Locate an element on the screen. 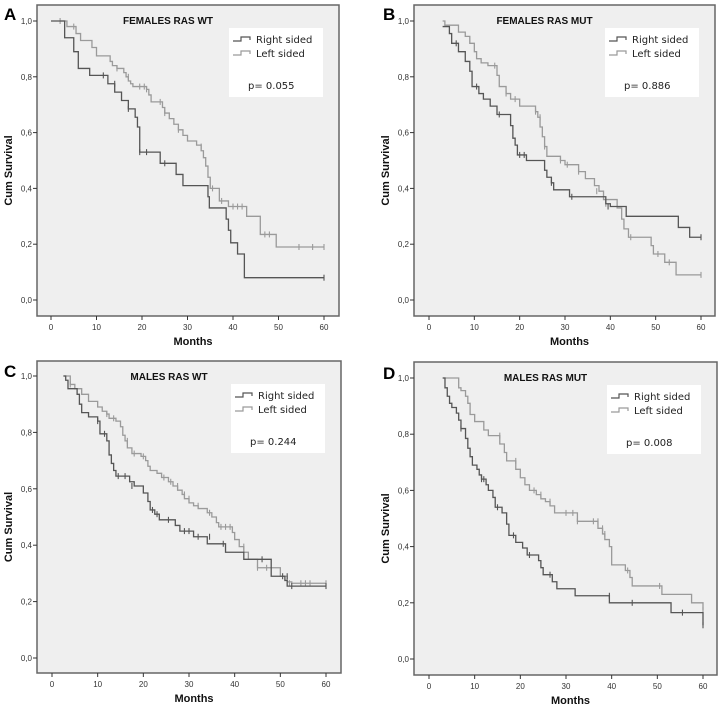  km-curve-left-sided is located at coordinates (573, 493).